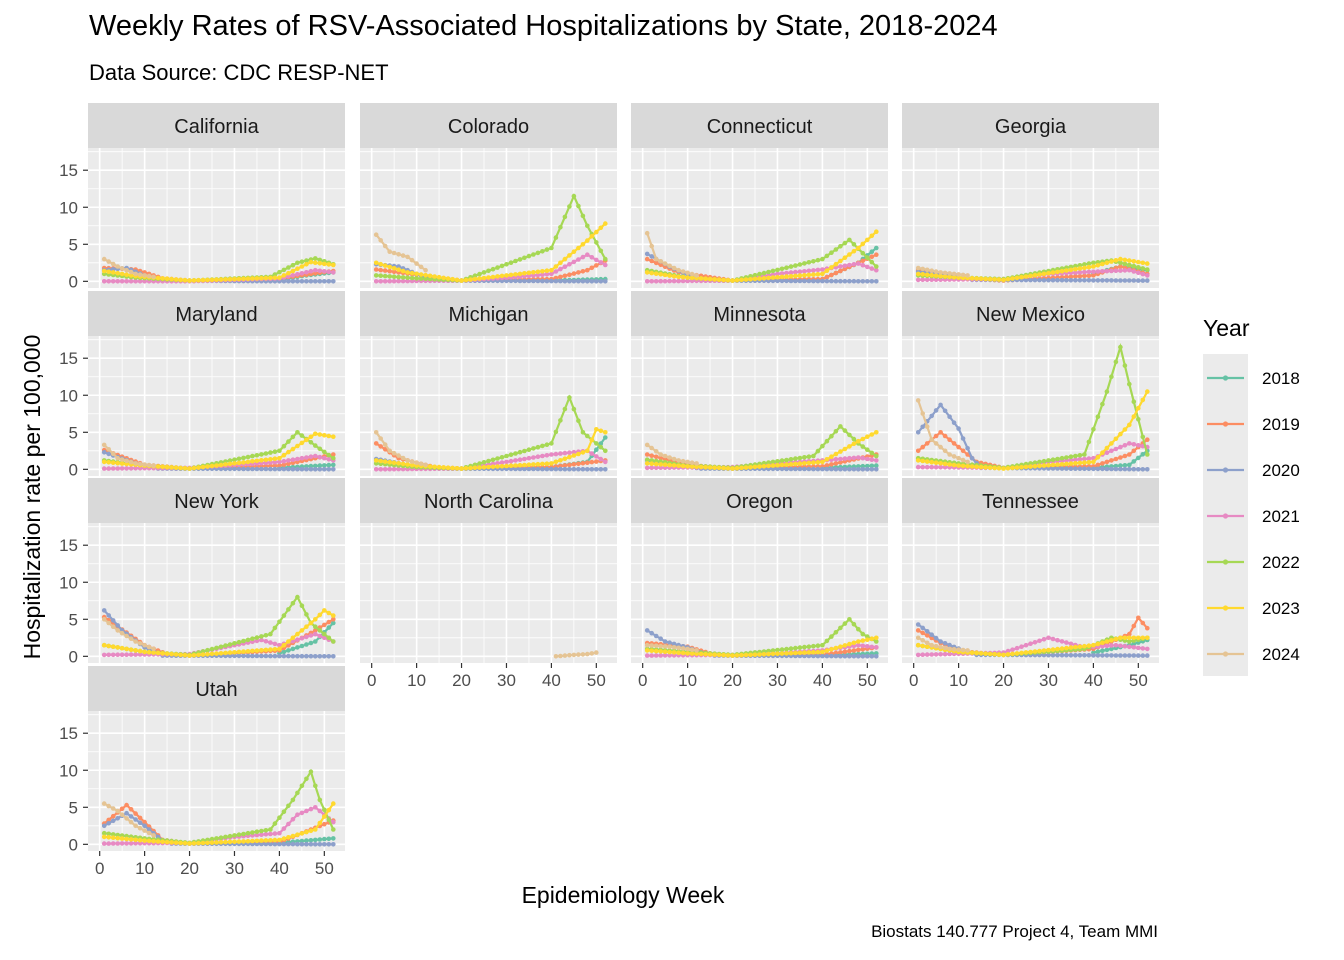 The image size is (1344, 960). What do you see at coordinates (642, 680) in the screenshot?
I see `x-tick-label: 0` at bounding box center [642, 680].